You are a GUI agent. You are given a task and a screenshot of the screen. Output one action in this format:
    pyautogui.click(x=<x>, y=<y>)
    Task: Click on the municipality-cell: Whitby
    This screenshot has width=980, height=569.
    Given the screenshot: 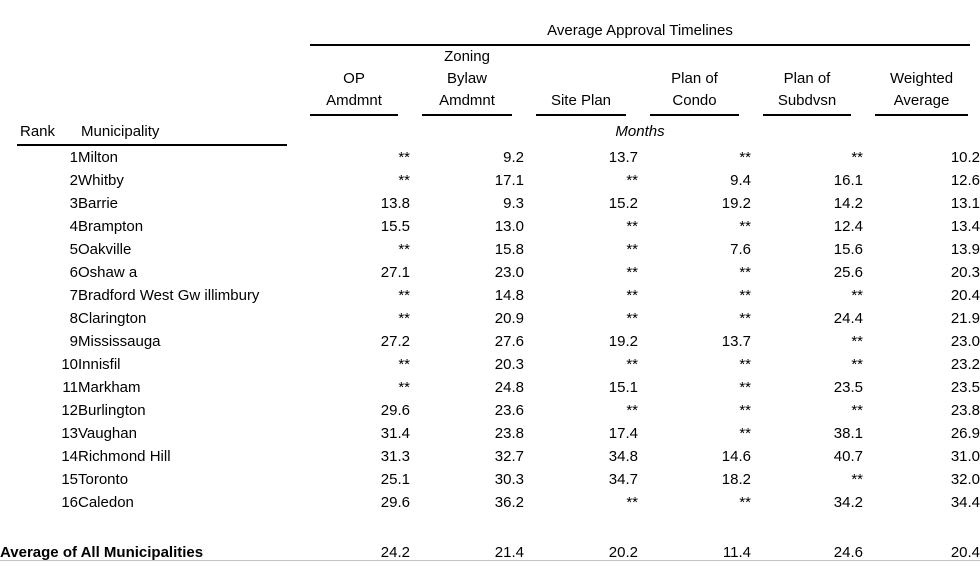 What is the action you would take?
    pyautogui.click(x=101, y=180)
    